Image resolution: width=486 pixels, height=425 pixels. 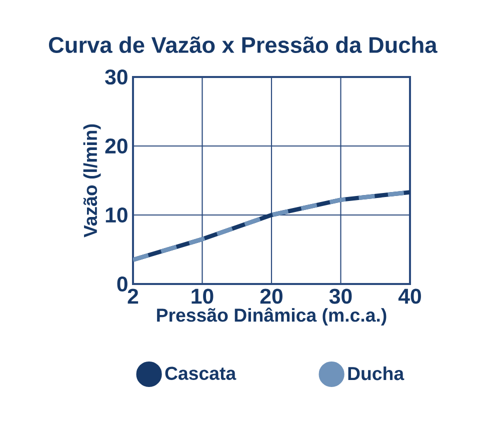 I want to click on y-tick-label: 30, so click(x=116, y=77).